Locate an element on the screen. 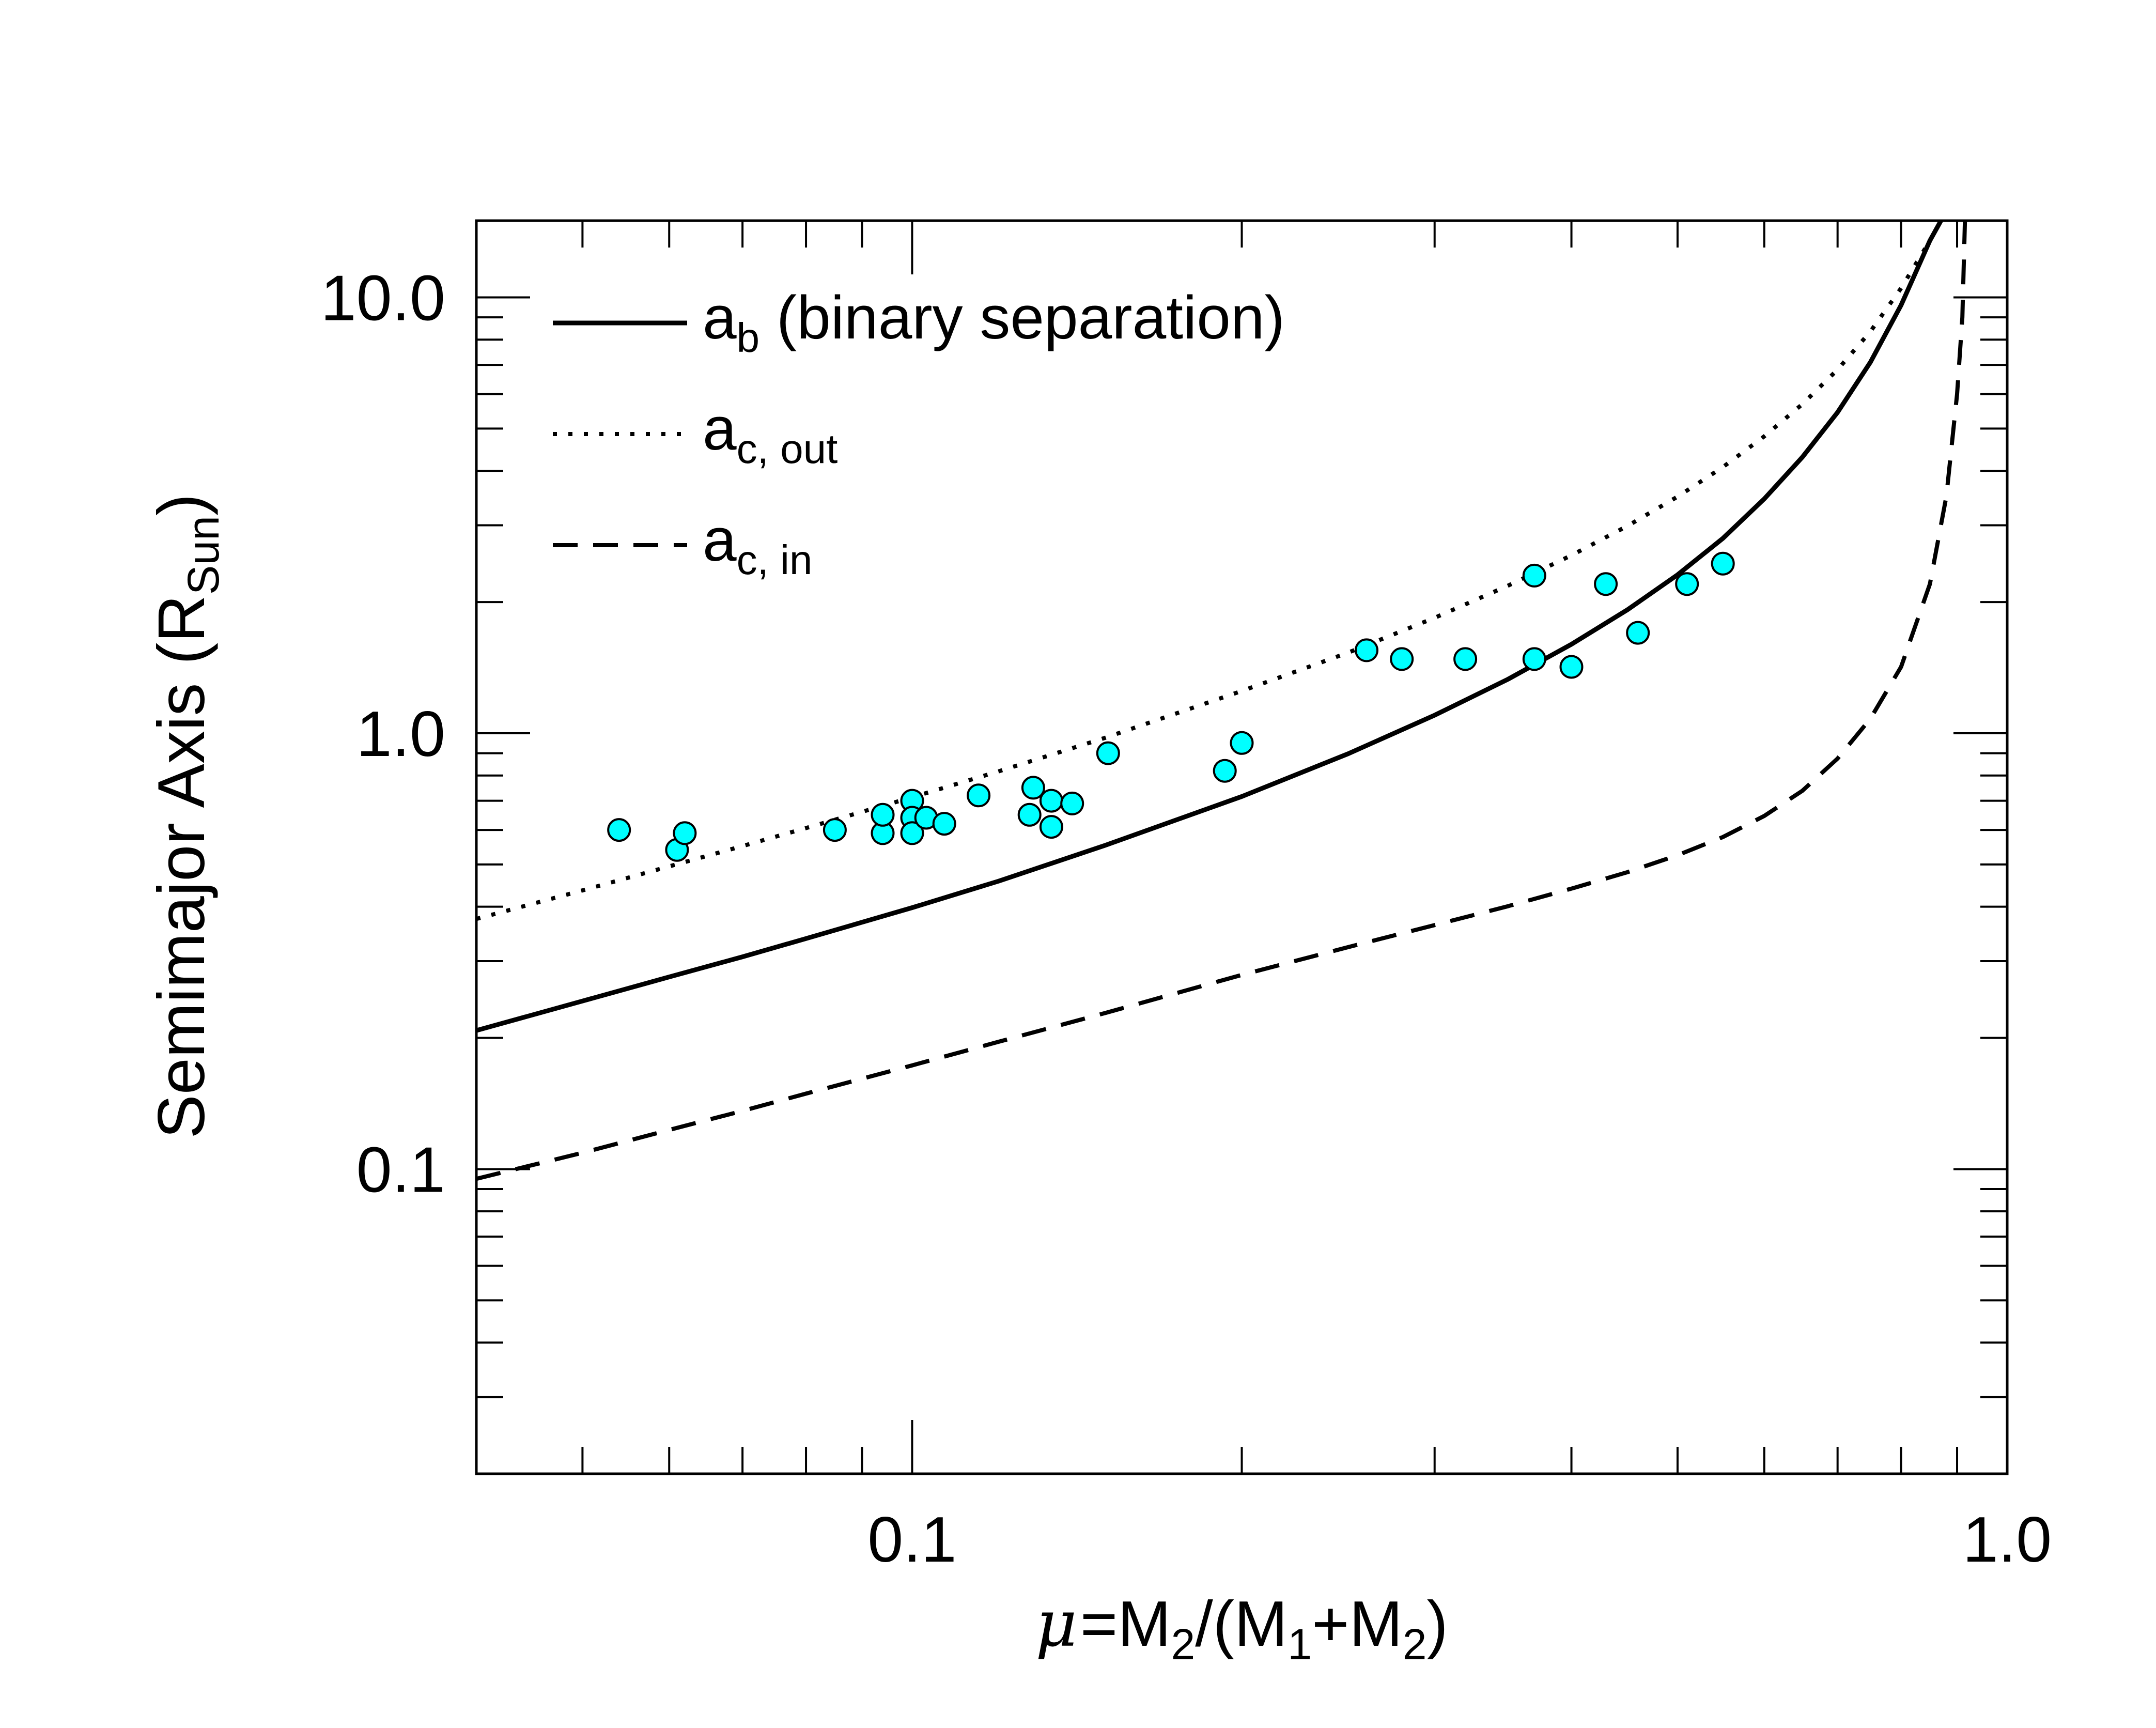 This screenshot has height=1728, width=2156. x-tick-label: 0.1 is located at coordinates (911, 1540).